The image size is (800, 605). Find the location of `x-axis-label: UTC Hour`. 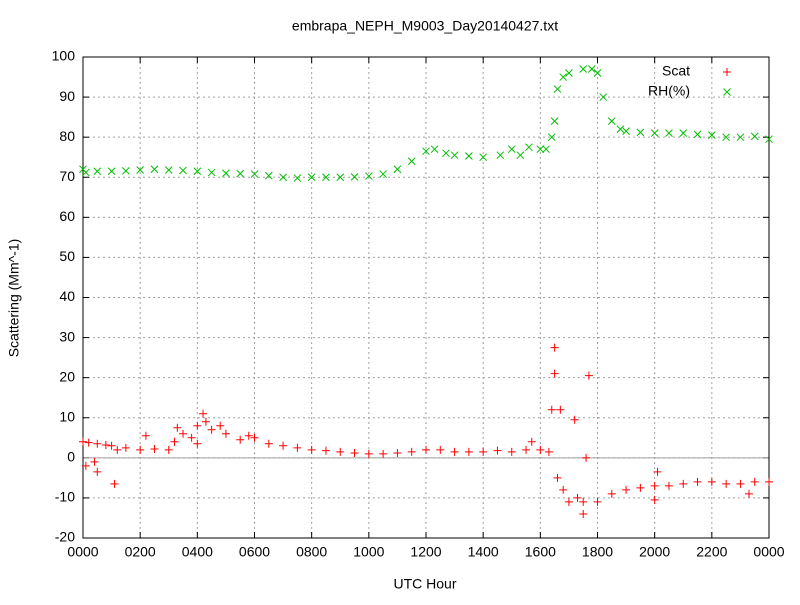

x-axis-label: UTC Hour is located at coordinates (424, 584).